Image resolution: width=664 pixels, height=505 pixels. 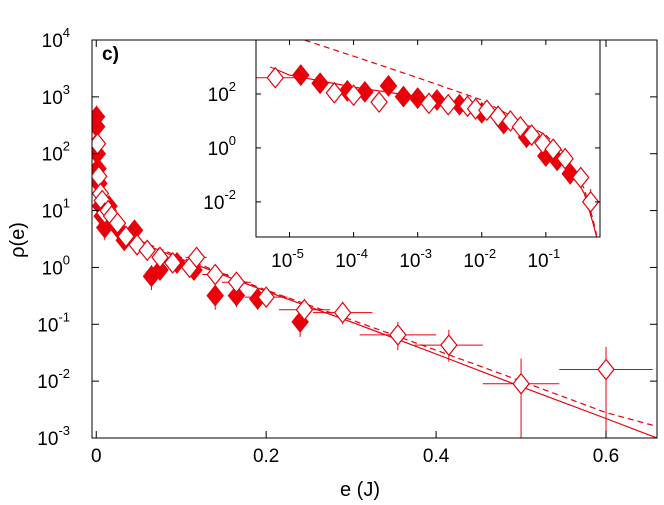 I want to click on main-xtick-label: 0.2, so click(x=266, y=456).